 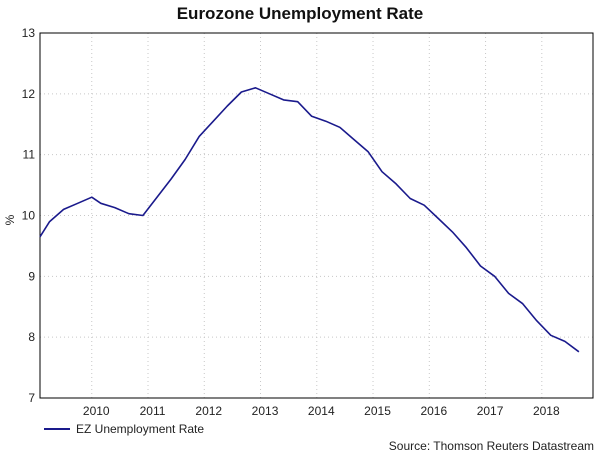 What do you see at coordinates (29, 33) in the screenshot?
I see `y-tick-label: 13` at bounding box center [29, 33].